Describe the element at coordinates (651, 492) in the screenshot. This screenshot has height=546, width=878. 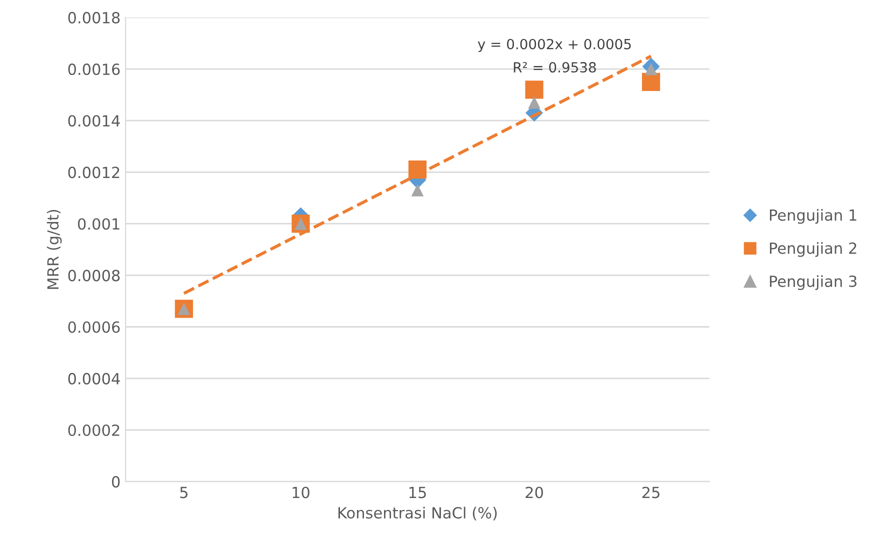
I see `x-tick-label: 25` at that location.